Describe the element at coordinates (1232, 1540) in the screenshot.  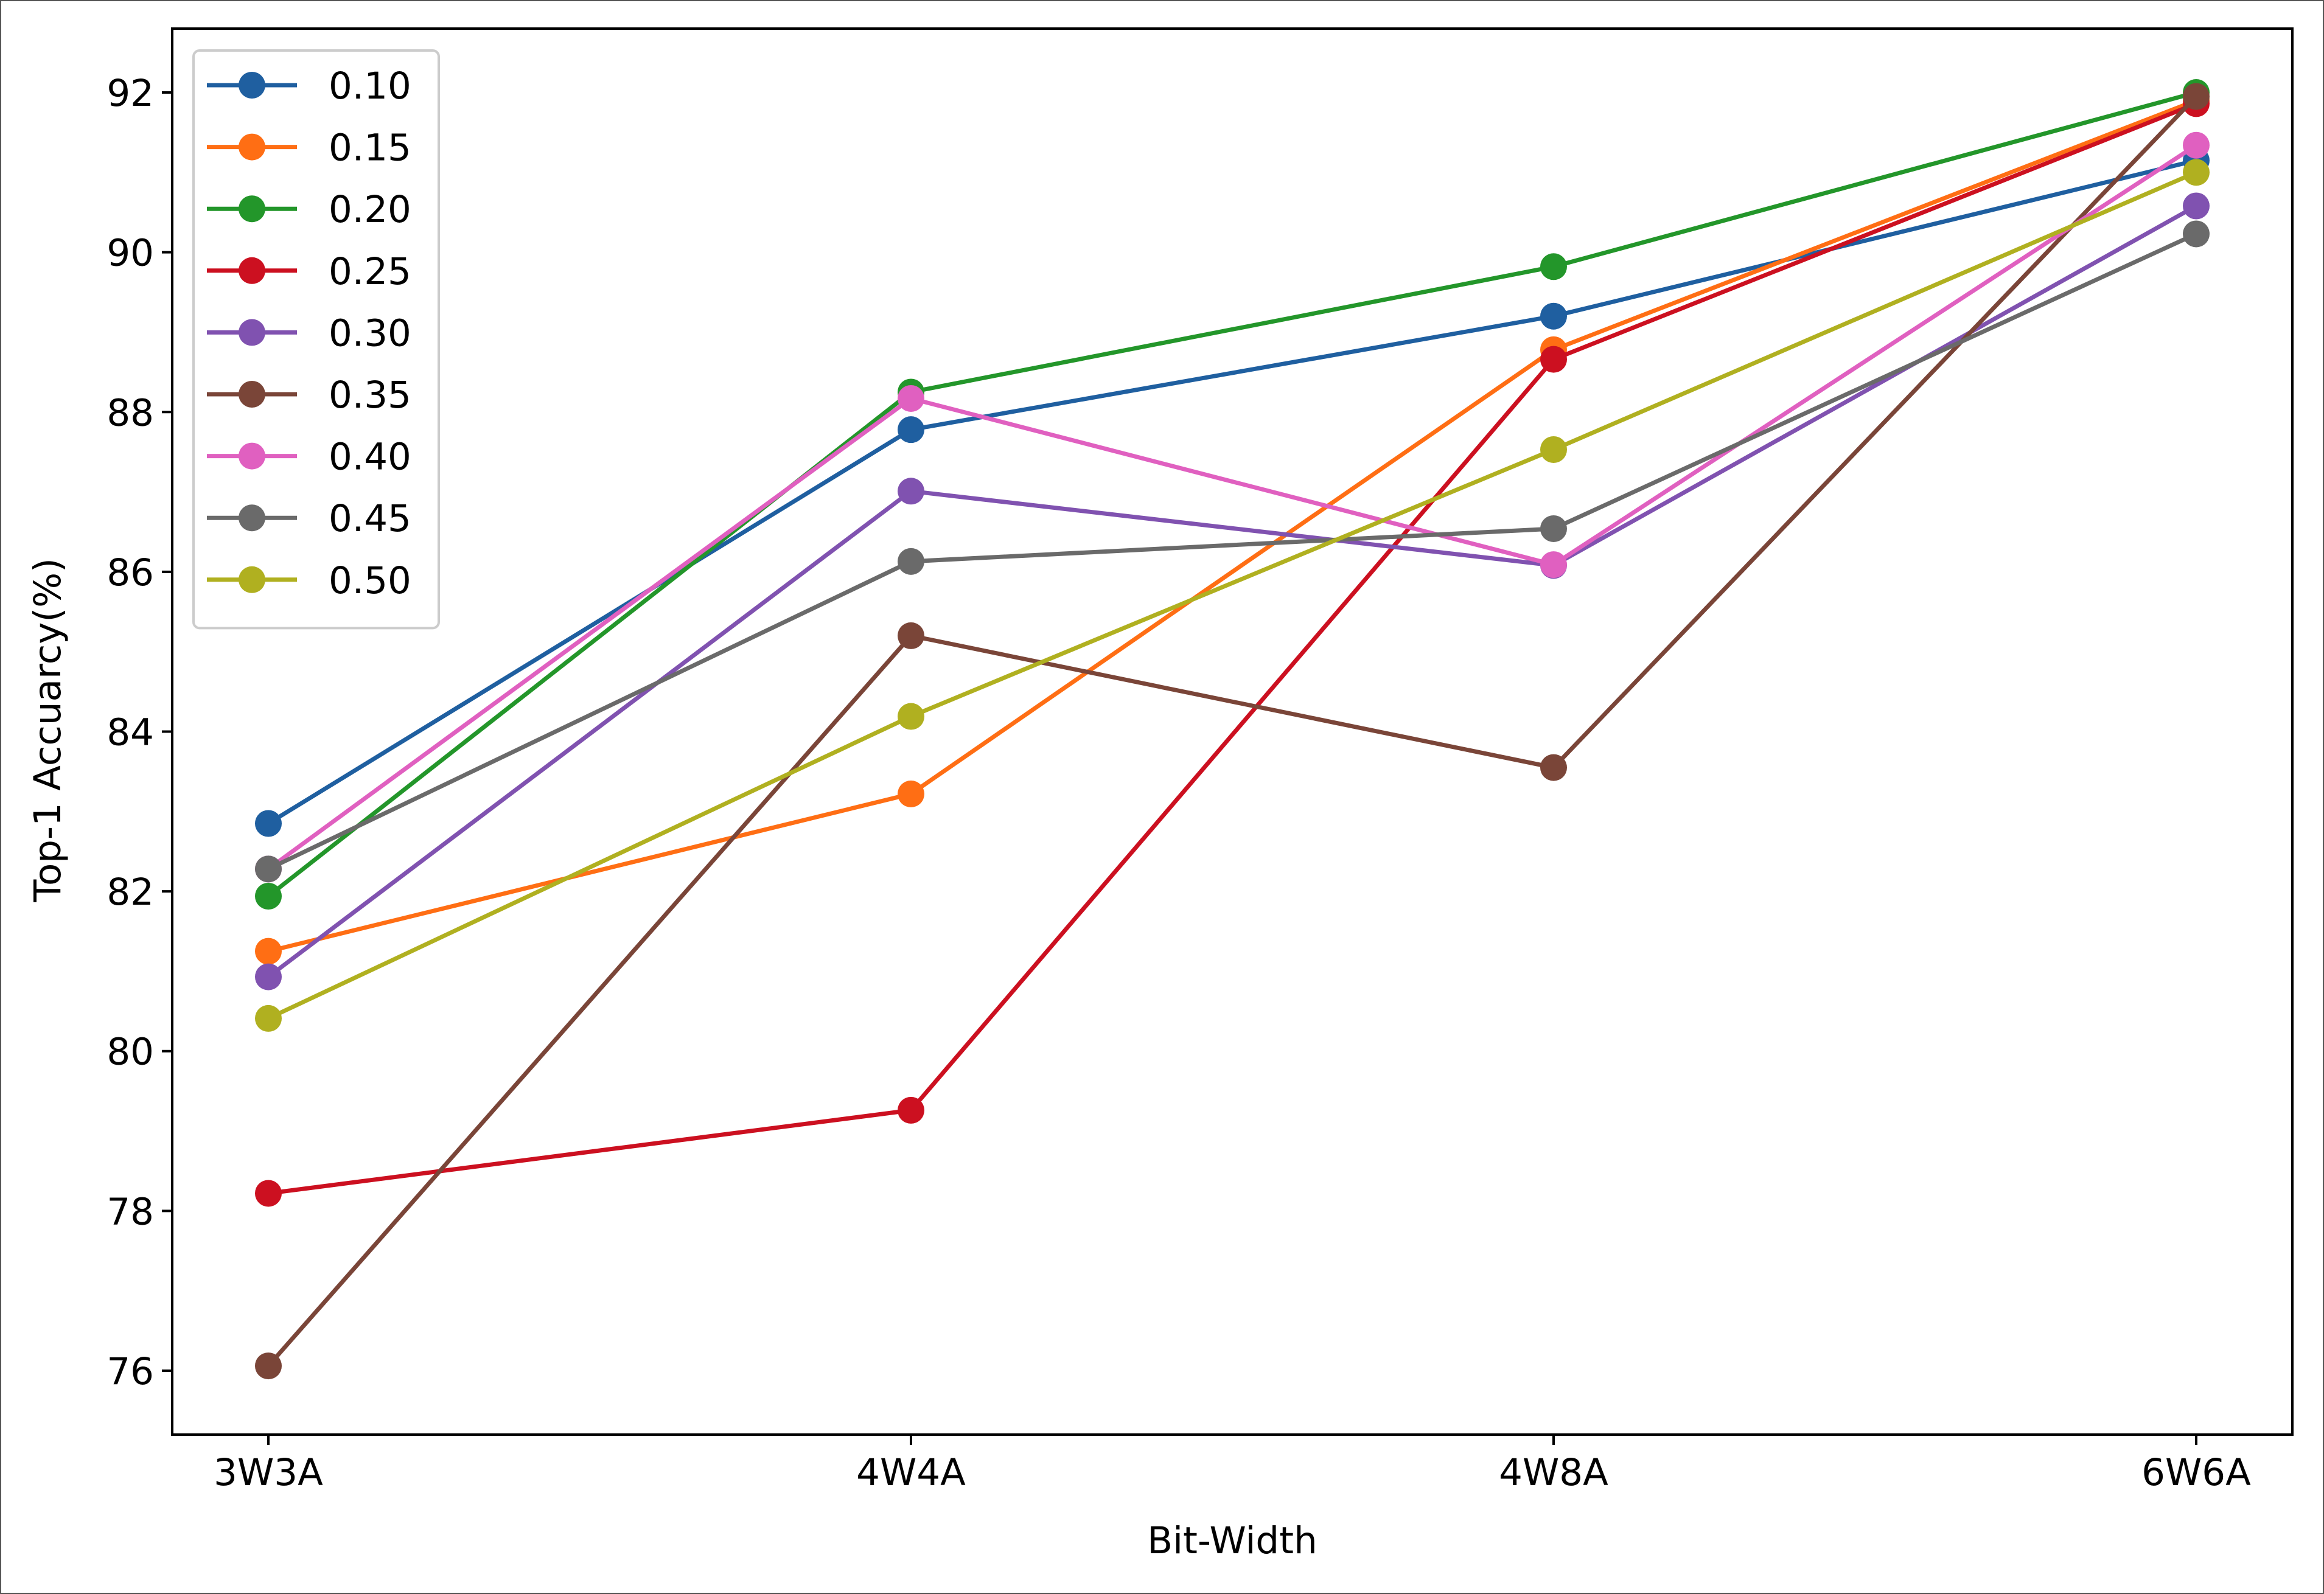
I see `x-axis-label: Bit-Width` at that location.